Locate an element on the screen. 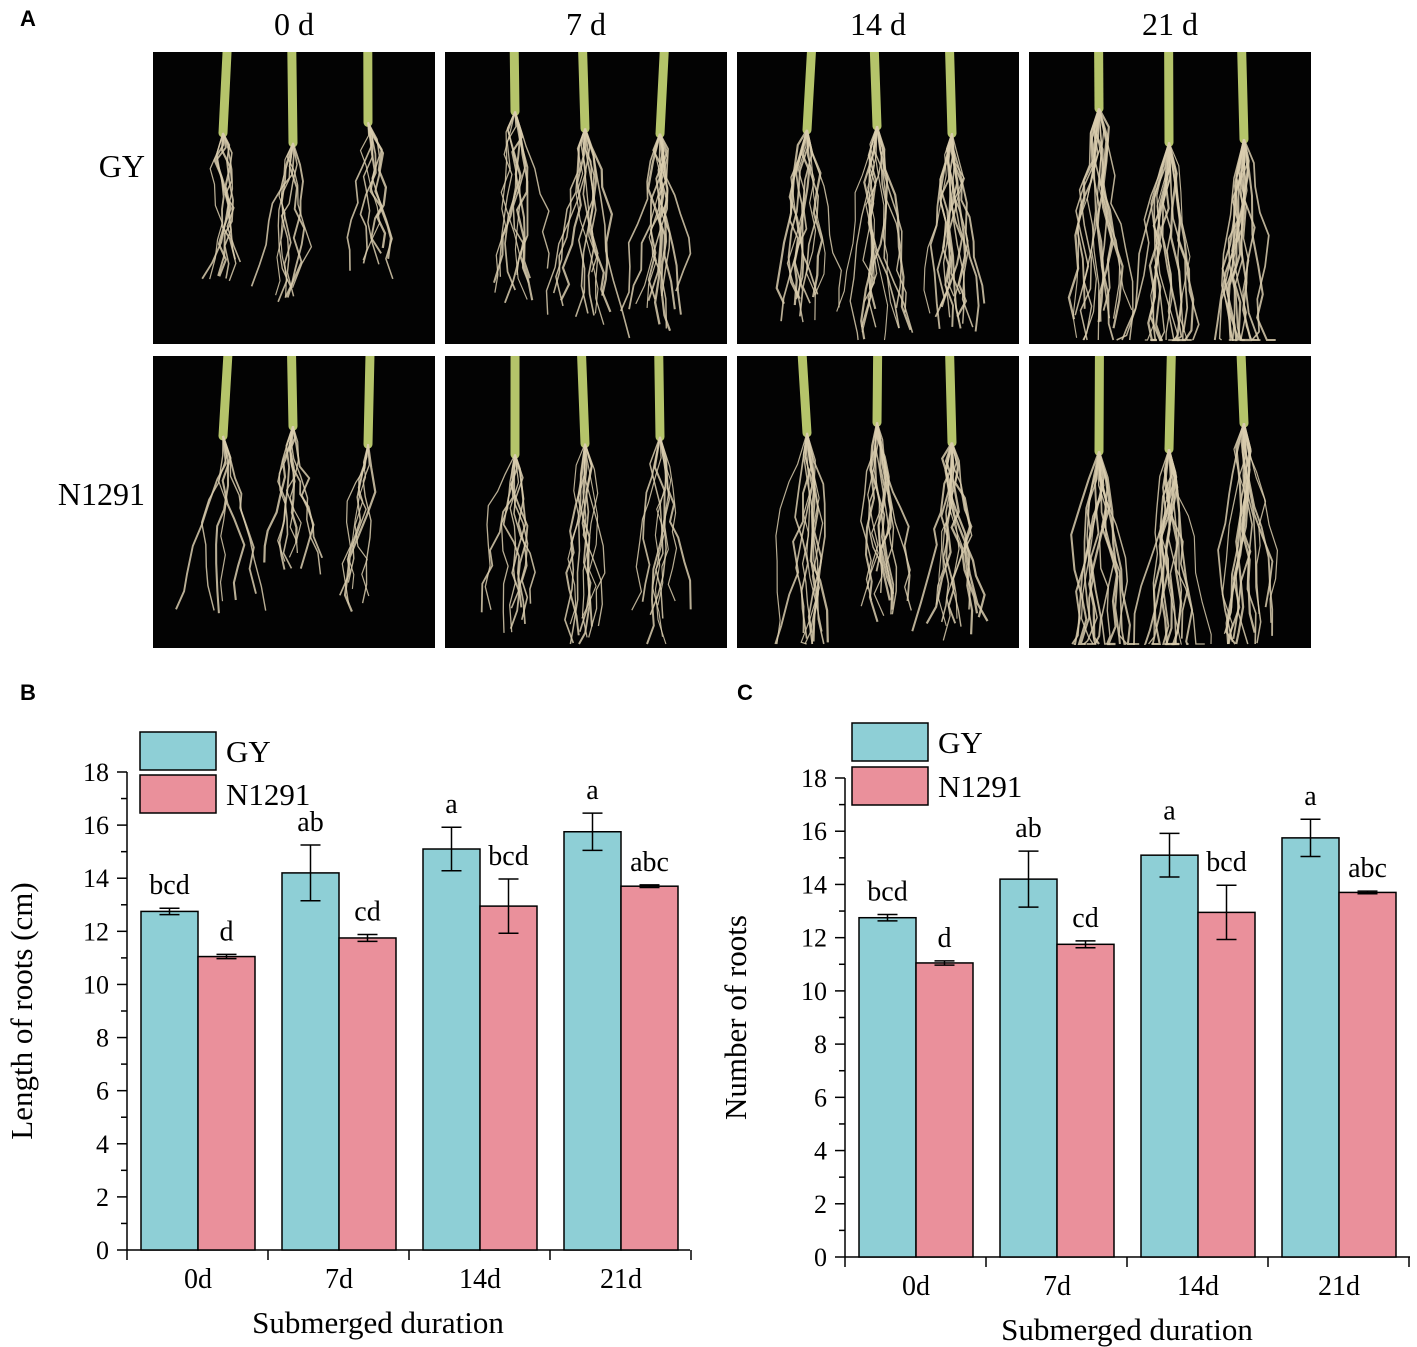 Image resolution: width=1417 pixels, height=1347 pixels. bar-n1291-21d is located at coordinates (1367, 1074).